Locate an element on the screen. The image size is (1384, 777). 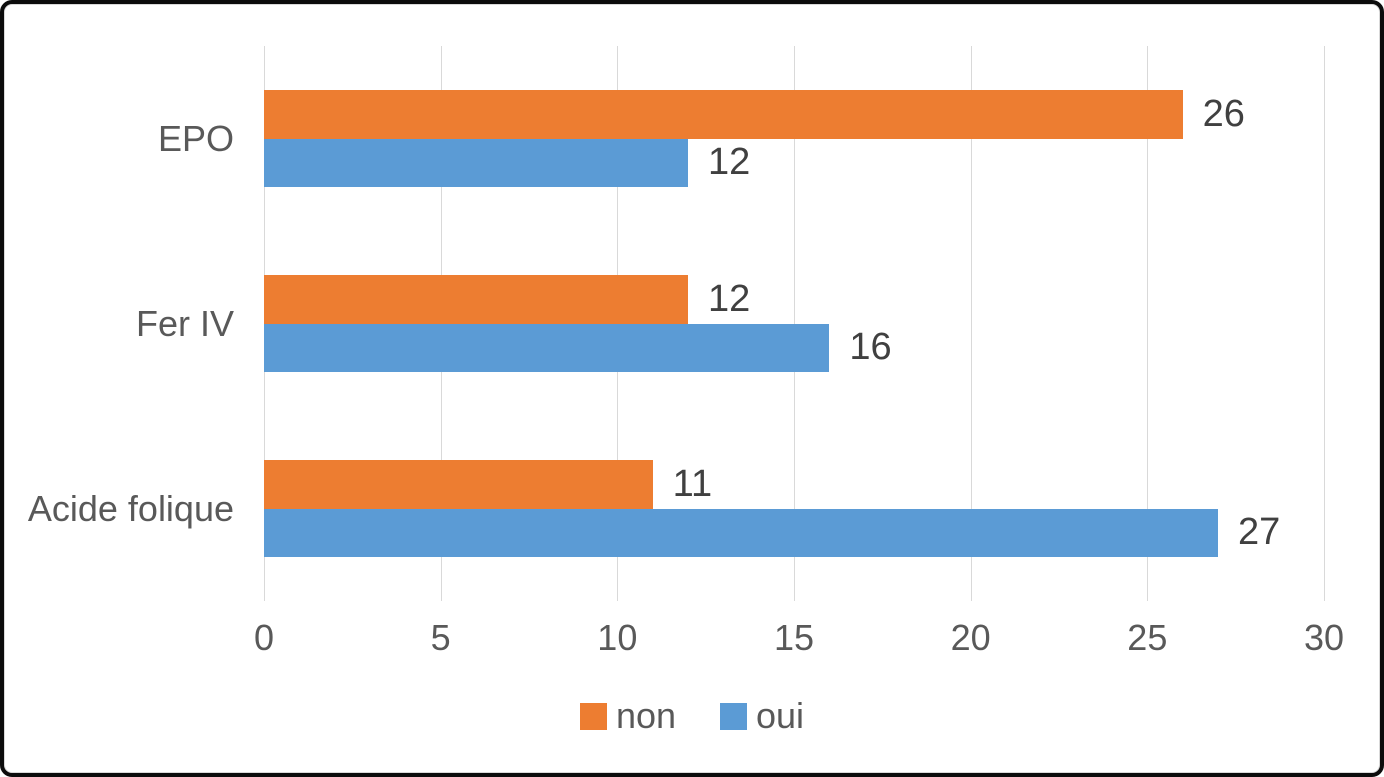
x-tick-label: 20 is located at coordinates (970, 637).